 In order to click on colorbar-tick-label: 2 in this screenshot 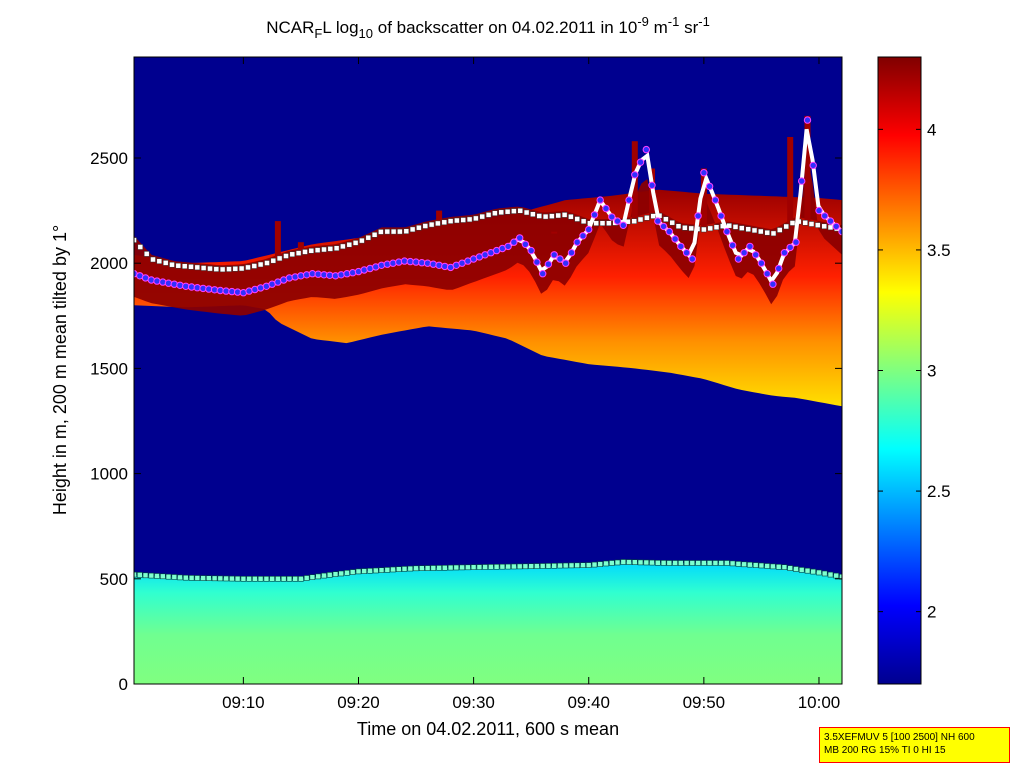, I will do `click(931, 612)`.